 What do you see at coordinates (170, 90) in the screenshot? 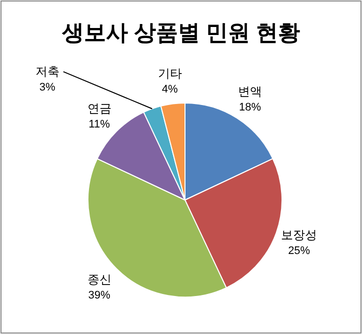
I see `data-label: 4%` at bounding box center [170, 90].